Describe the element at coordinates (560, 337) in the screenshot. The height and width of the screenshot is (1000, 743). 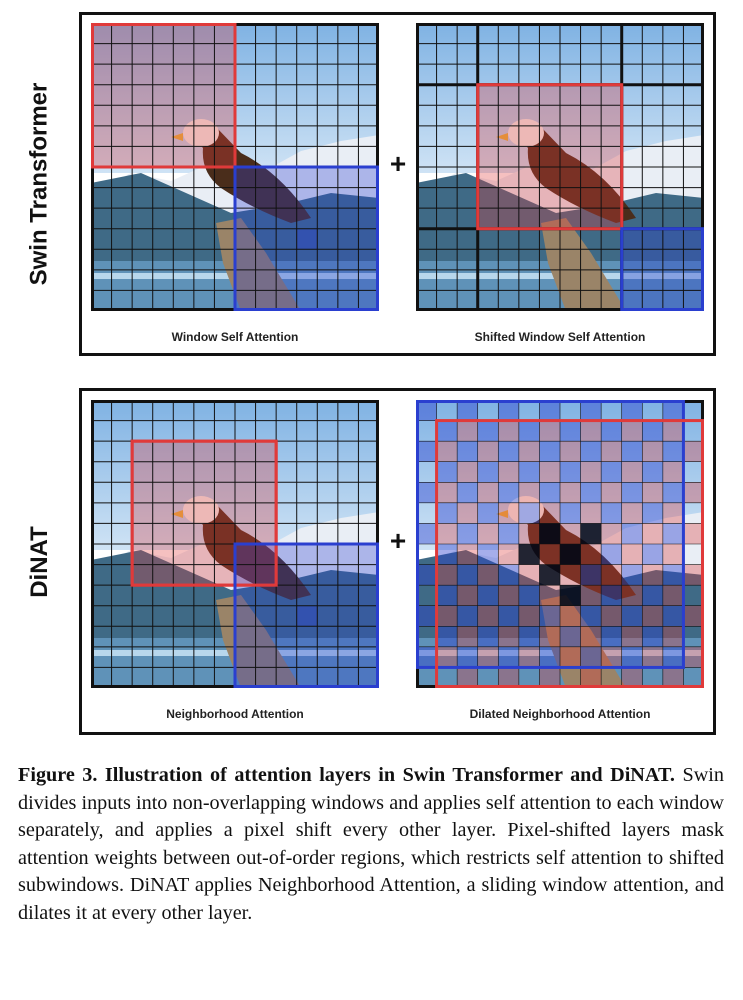
I see `shifted-window-self-attention-title: Shifted Window Self Attention` at that location.